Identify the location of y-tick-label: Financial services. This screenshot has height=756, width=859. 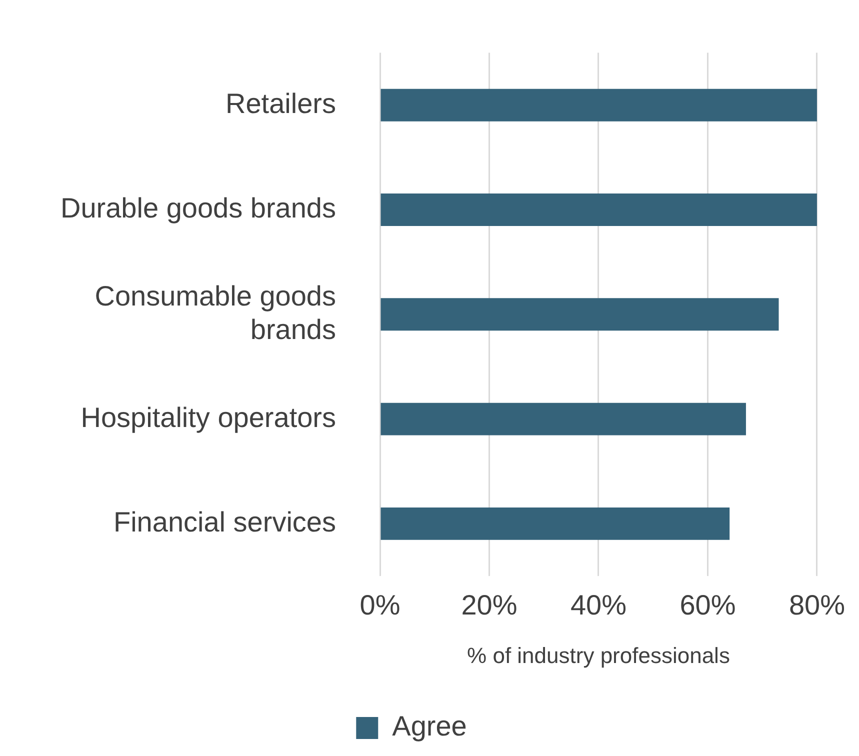
(224, 522).